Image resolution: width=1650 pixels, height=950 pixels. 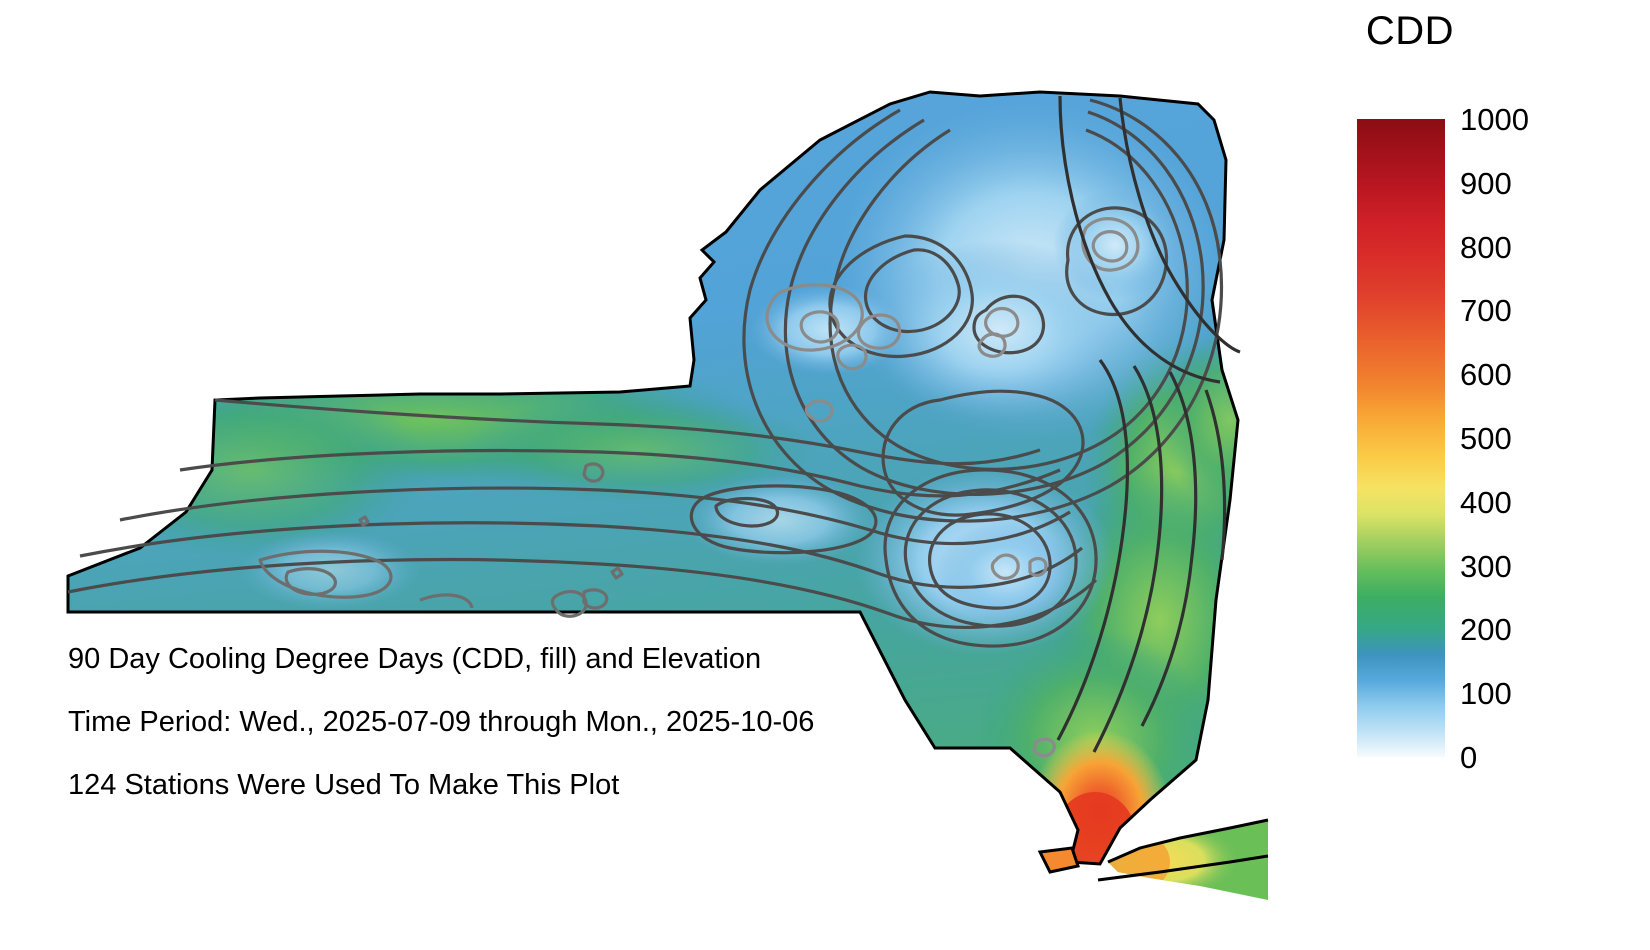 What do you see at coordinates (1058, 860) in the screenshot?
I see `staten-island-outline` at bounding box center [1058, 860].